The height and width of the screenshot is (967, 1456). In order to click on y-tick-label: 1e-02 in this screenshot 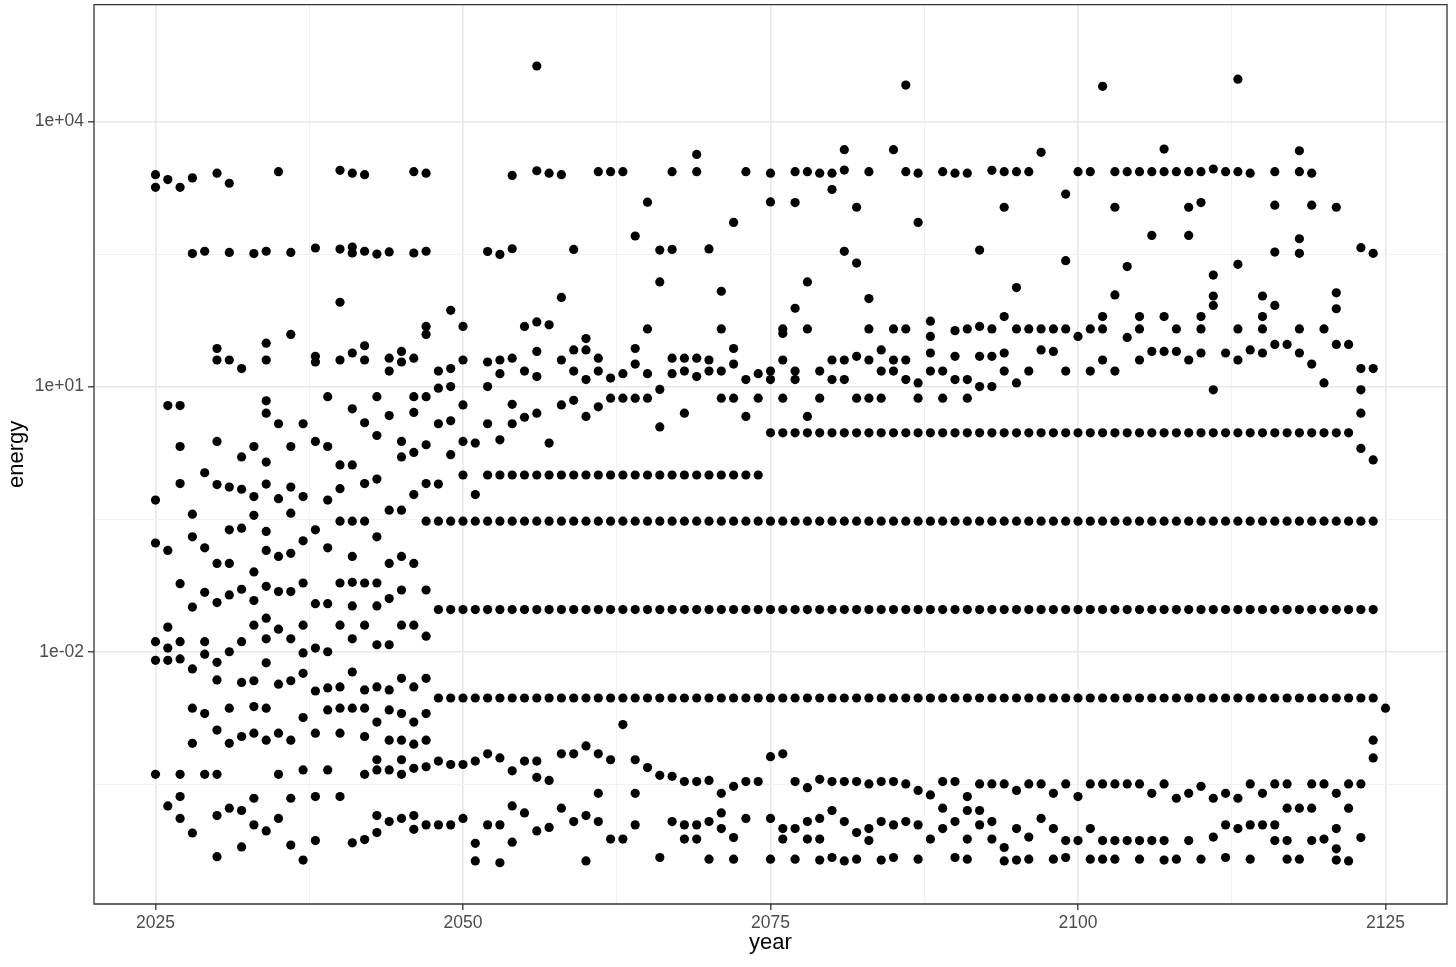, I will do `click(61, 650)`.